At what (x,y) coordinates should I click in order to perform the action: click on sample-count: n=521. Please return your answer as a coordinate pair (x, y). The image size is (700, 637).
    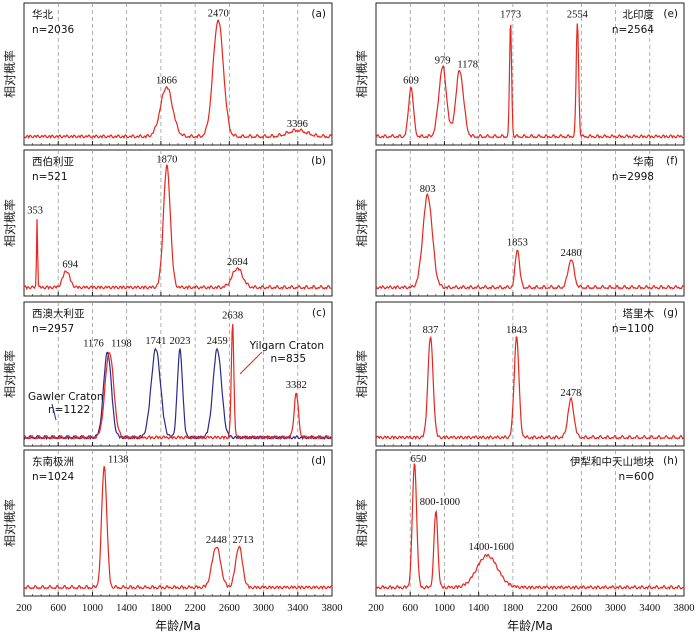
    Looking at the image, I should click on (50, 177).